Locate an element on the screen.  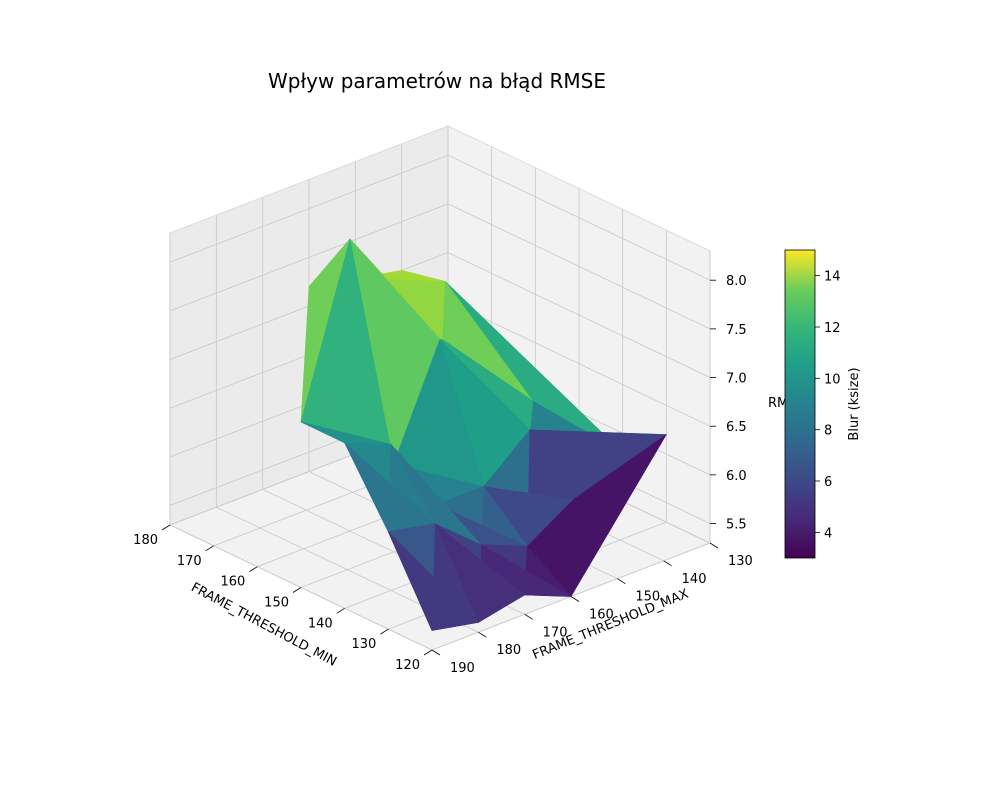
y-tick-label: 160 is located at coordinates (601, 615).